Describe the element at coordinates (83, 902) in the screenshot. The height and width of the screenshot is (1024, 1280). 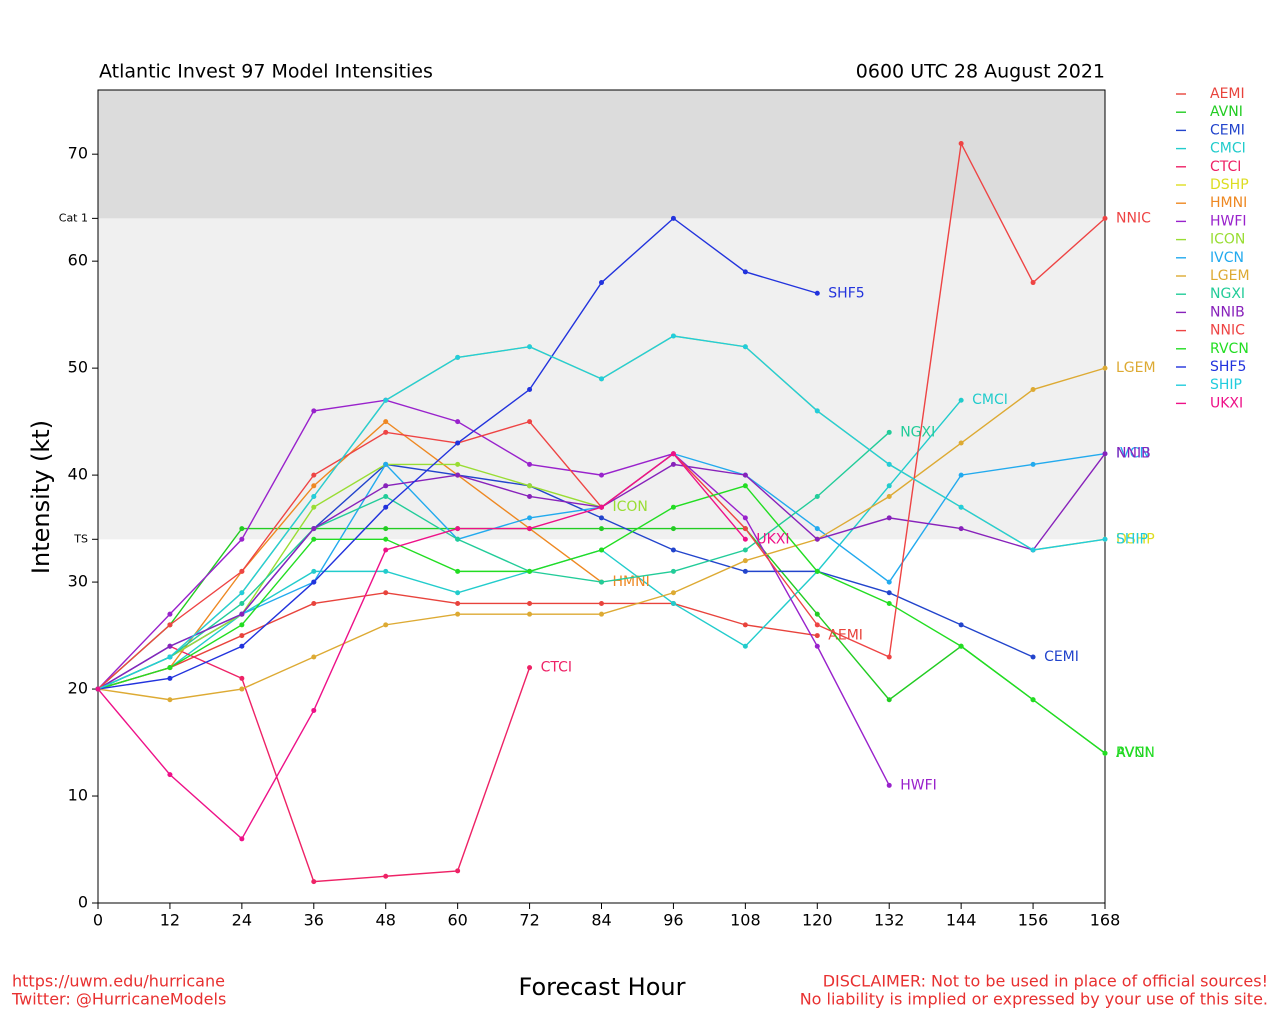
I see `y-tick-label: 0` at that location.